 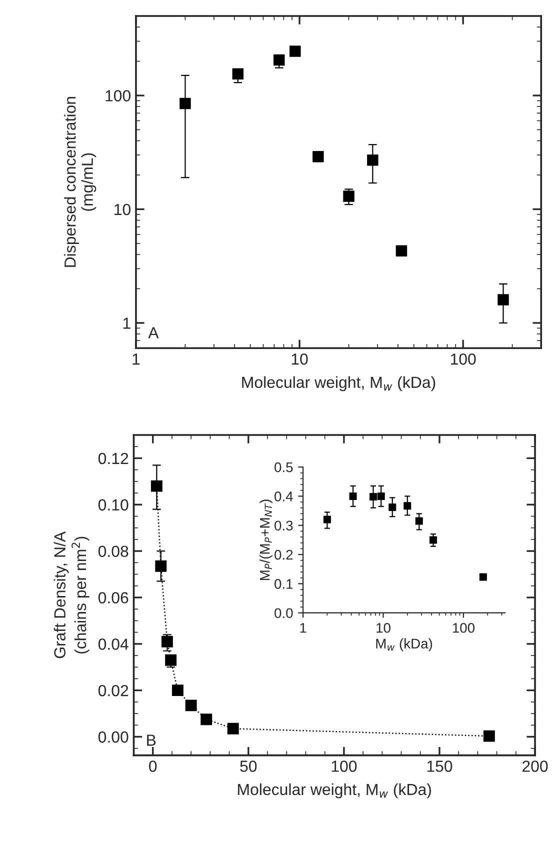 What do you see at coordinates (122, 210) in the screenshot?
I see `y-tick-label: 10` at bounding box center [122, 210].